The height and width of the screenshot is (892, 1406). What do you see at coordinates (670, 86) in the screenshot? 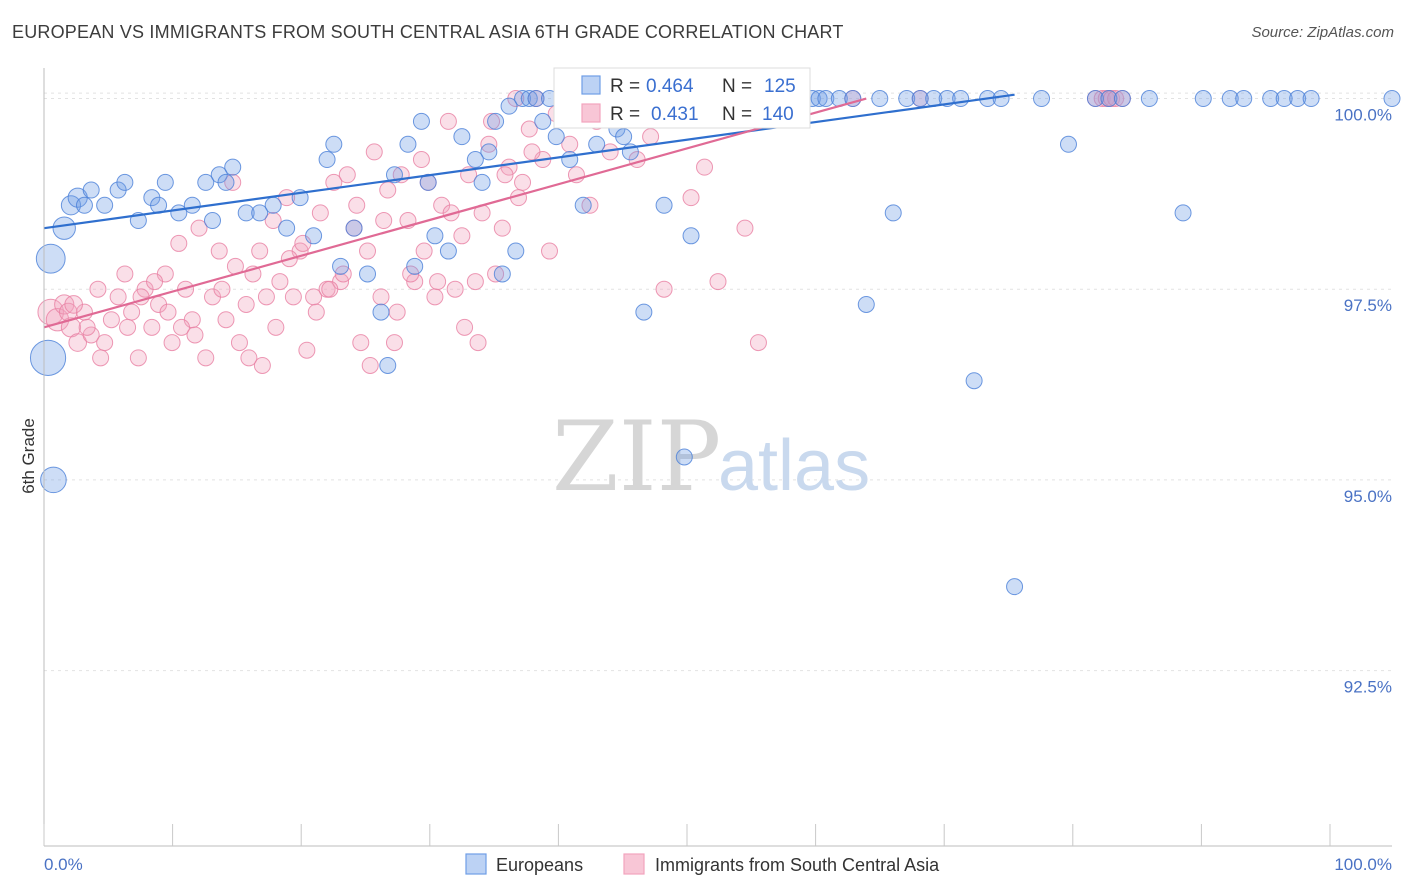
I see `stats-r-value-1: 0.464` at bounding box center [670, 86].